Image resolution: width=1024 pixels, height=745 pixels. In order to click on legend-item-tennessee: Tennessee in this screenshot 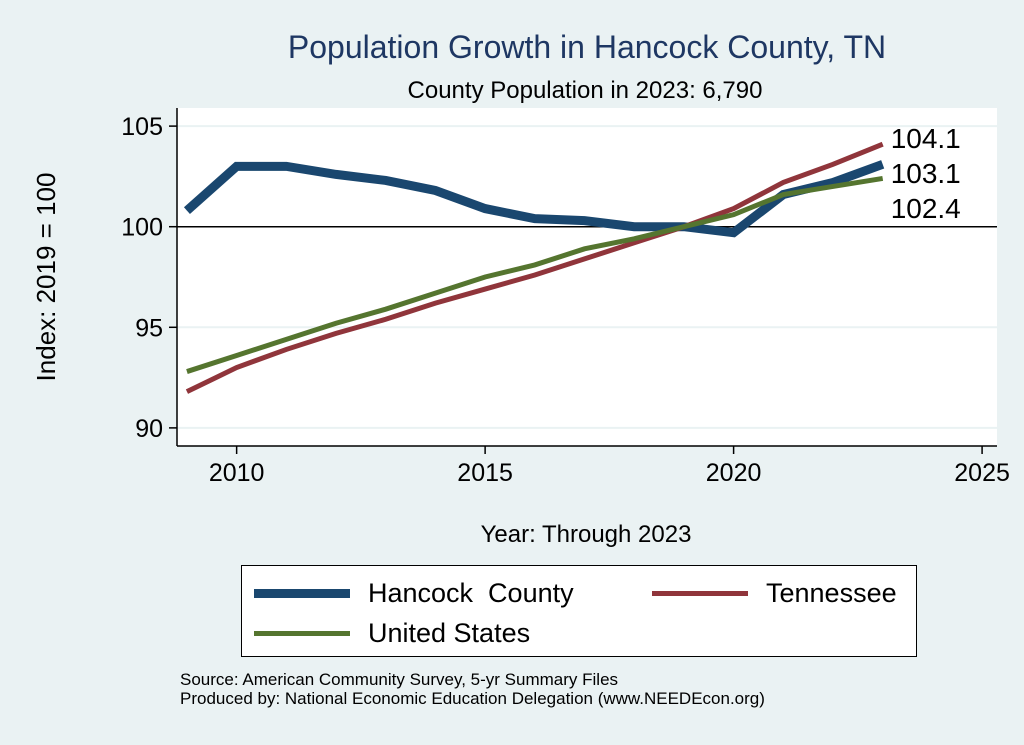, I will do `click(774, 593)`.